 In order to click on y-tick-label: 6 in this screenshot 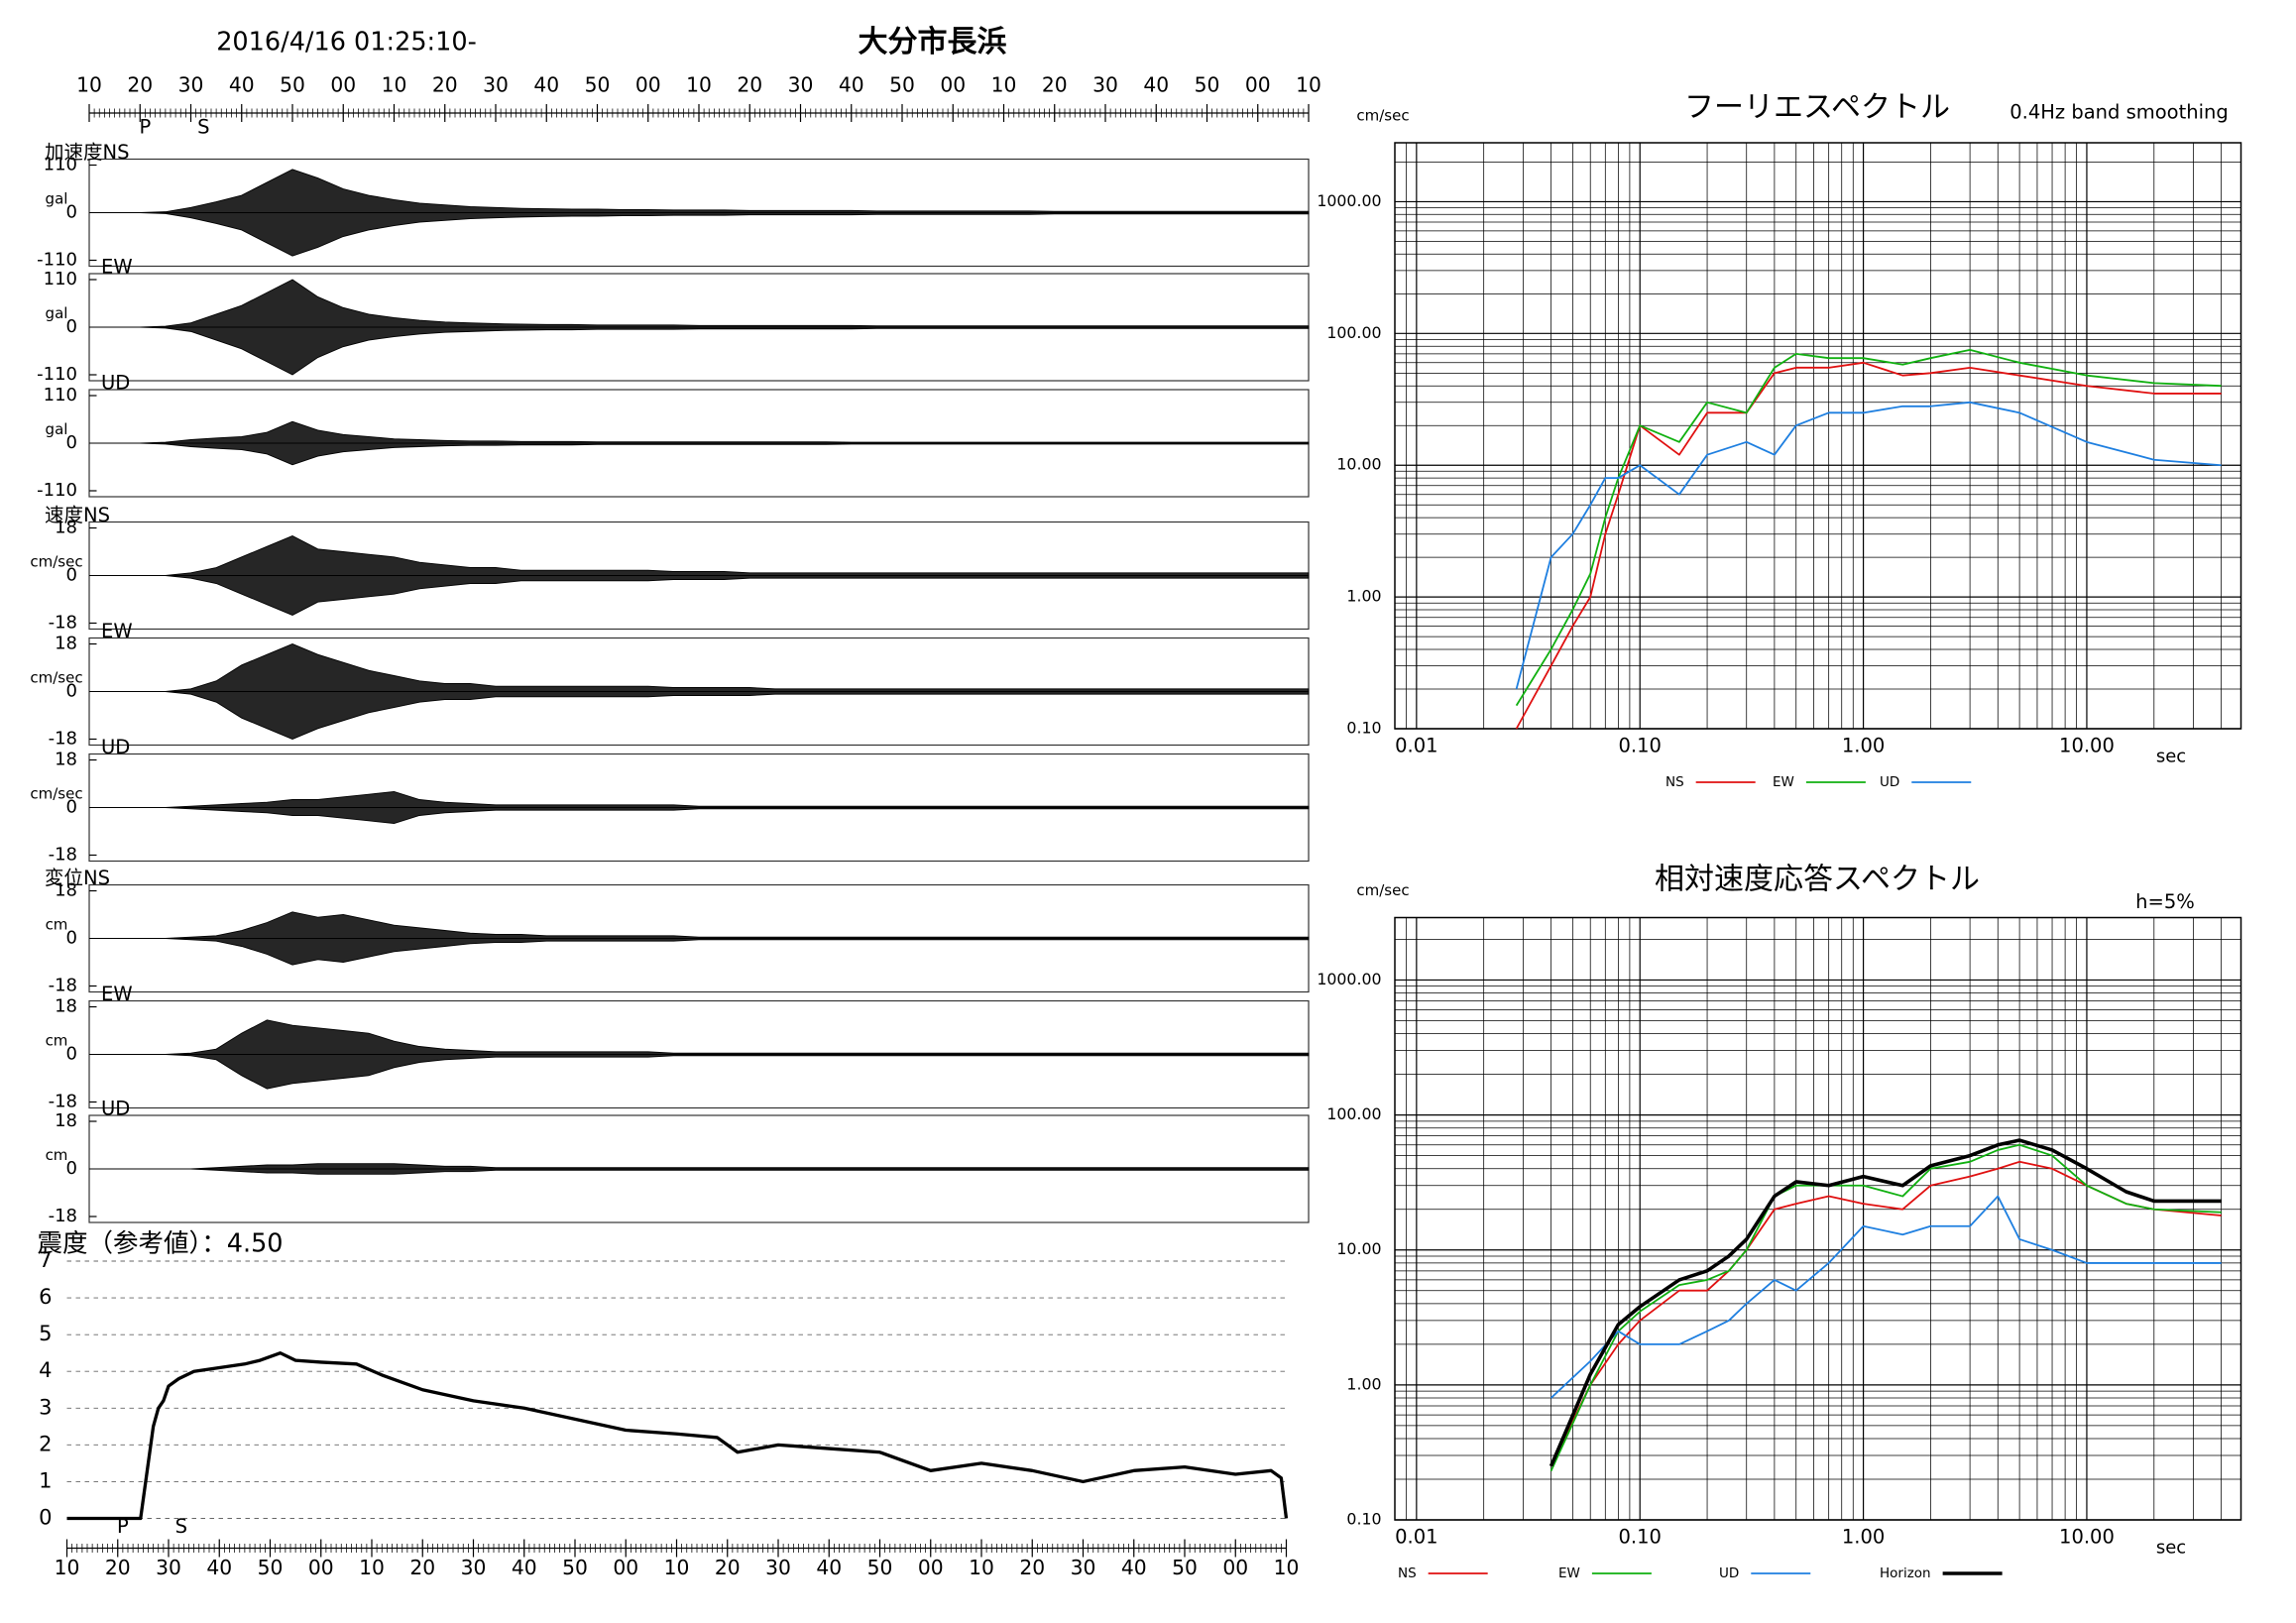, I will do `click(46, 1297)`.